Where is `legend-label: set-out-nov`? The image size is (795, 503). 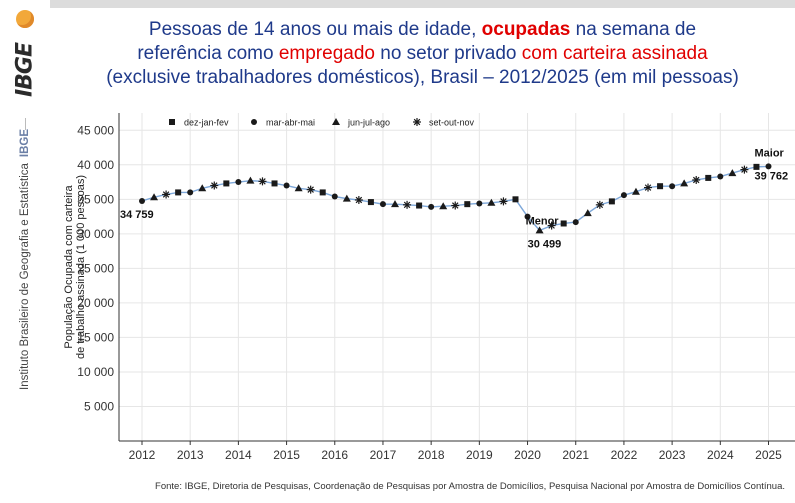 legend-label: set-out-nov is located at coordinates (452, 123).